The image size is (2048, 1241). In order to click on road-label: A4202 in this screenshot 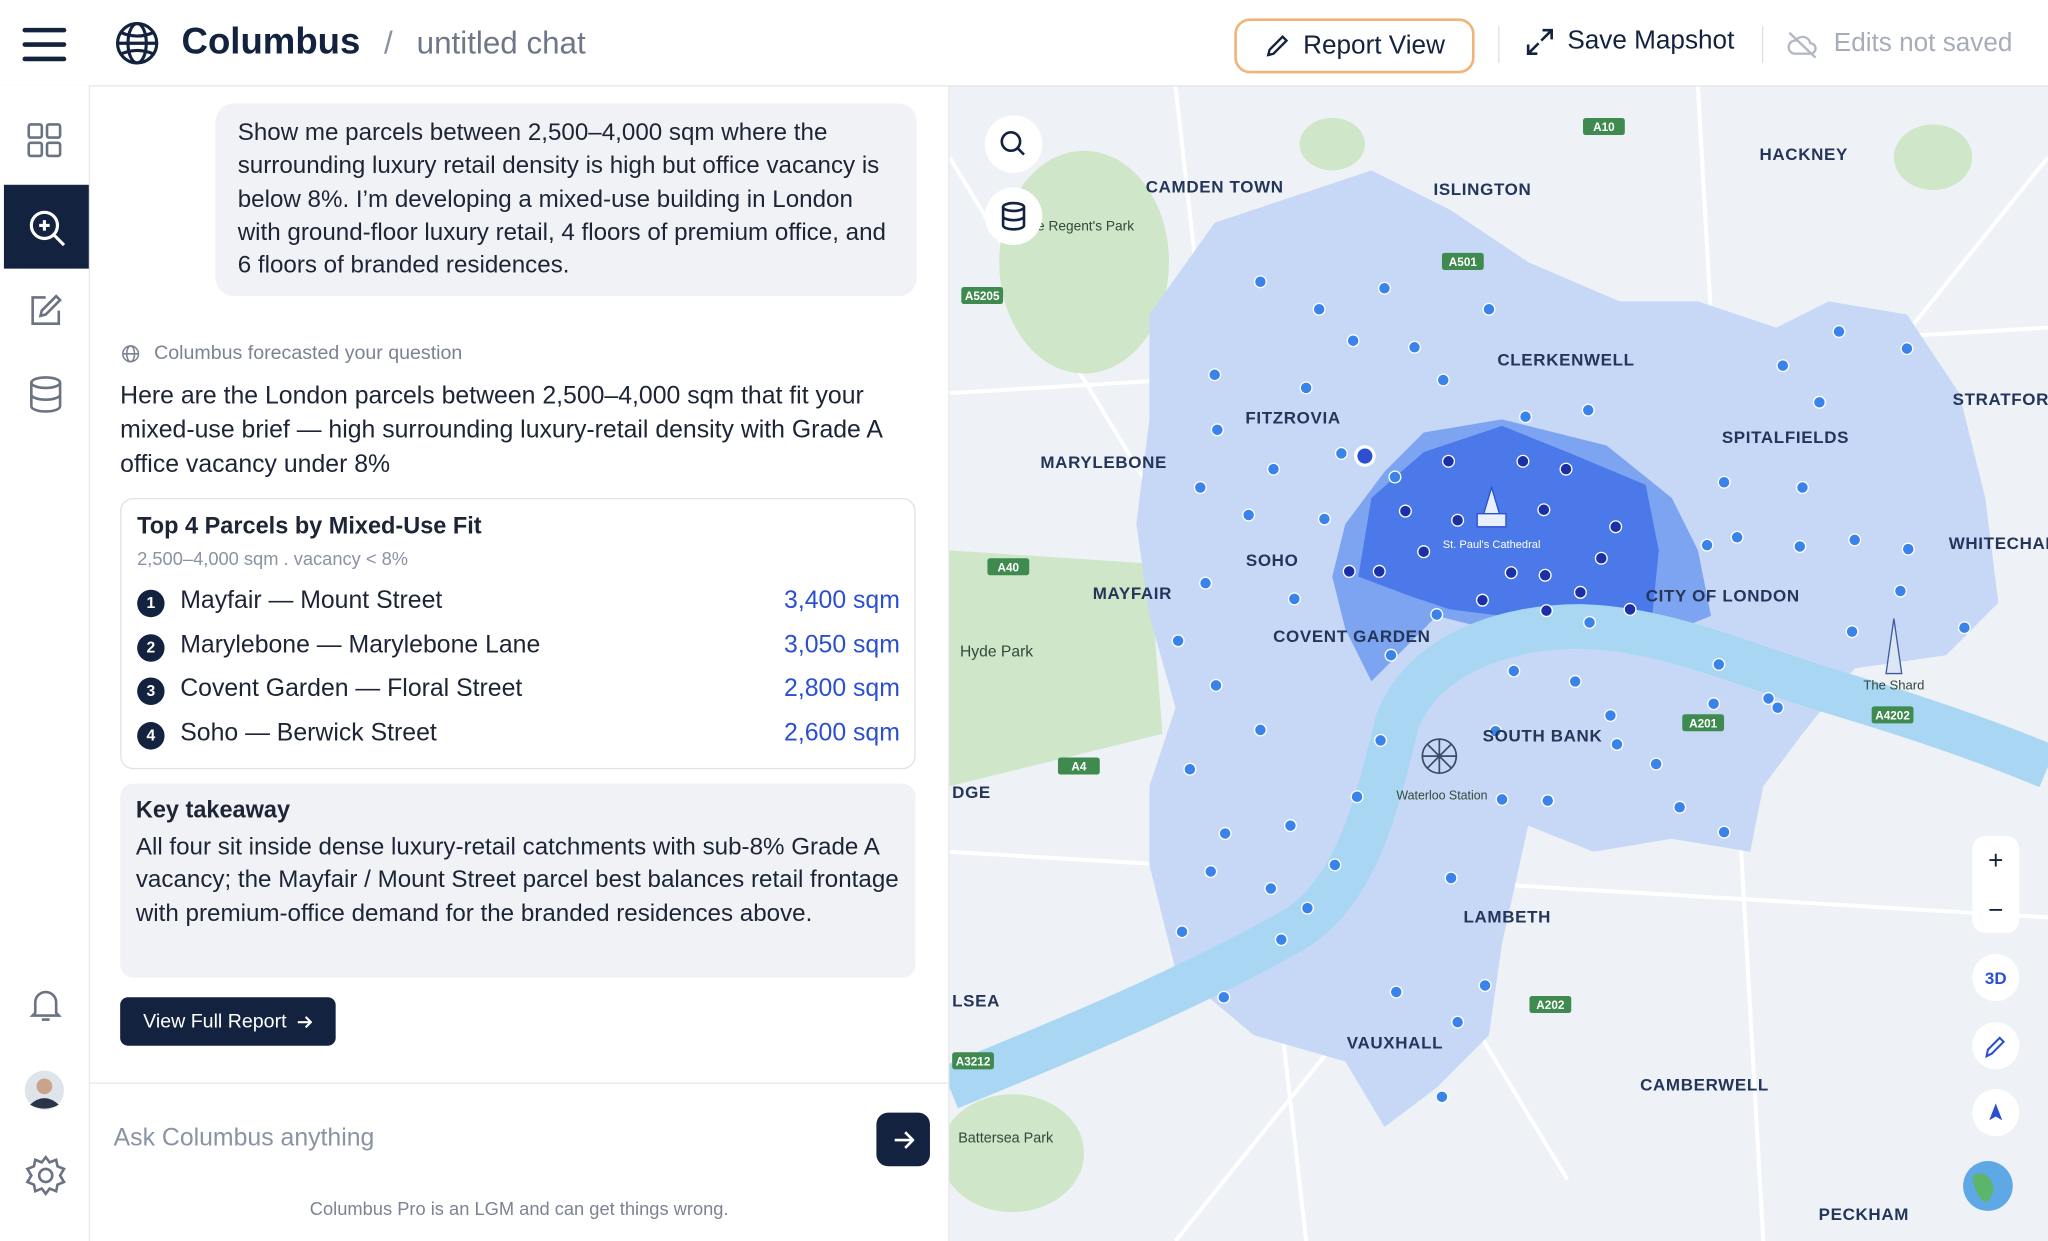, I will do `click(1892, 715)`.